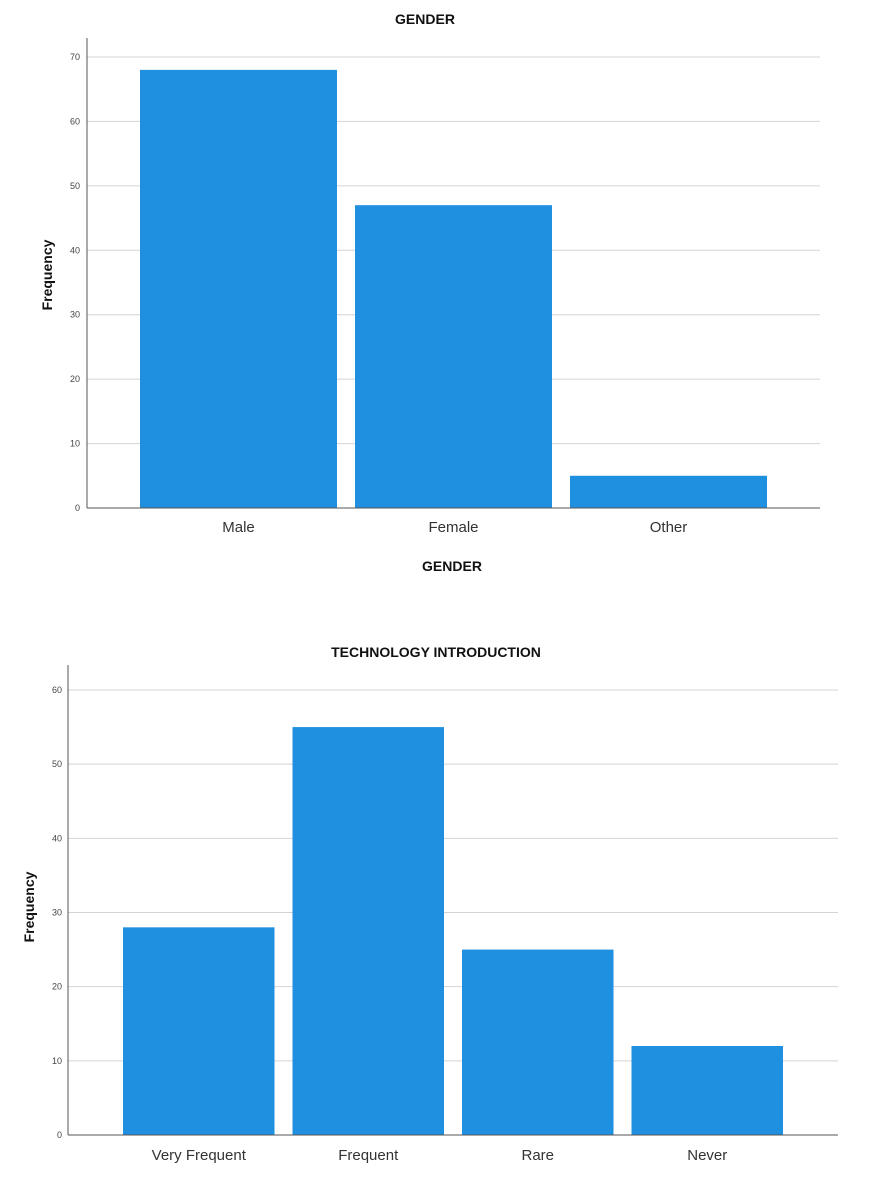  Describe the element at coordinates (538, 1042) in the screenshot. I see `bar-rare` at that location.